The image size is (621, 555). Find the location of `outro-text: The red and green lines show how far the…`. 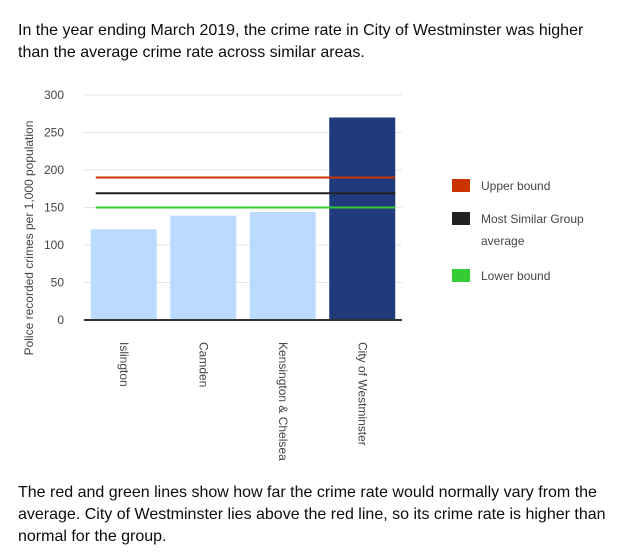

outro-text: The red and green lines show how far the… is located at coordinates (312, 514).